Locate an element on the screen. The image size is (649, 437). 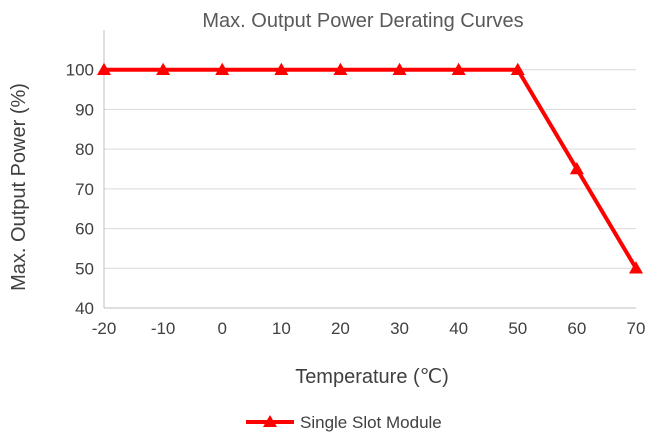
x-tick-labels: -20 -10 0 10 20 30 40 50 60 70 is located at coordinates (369, 328).